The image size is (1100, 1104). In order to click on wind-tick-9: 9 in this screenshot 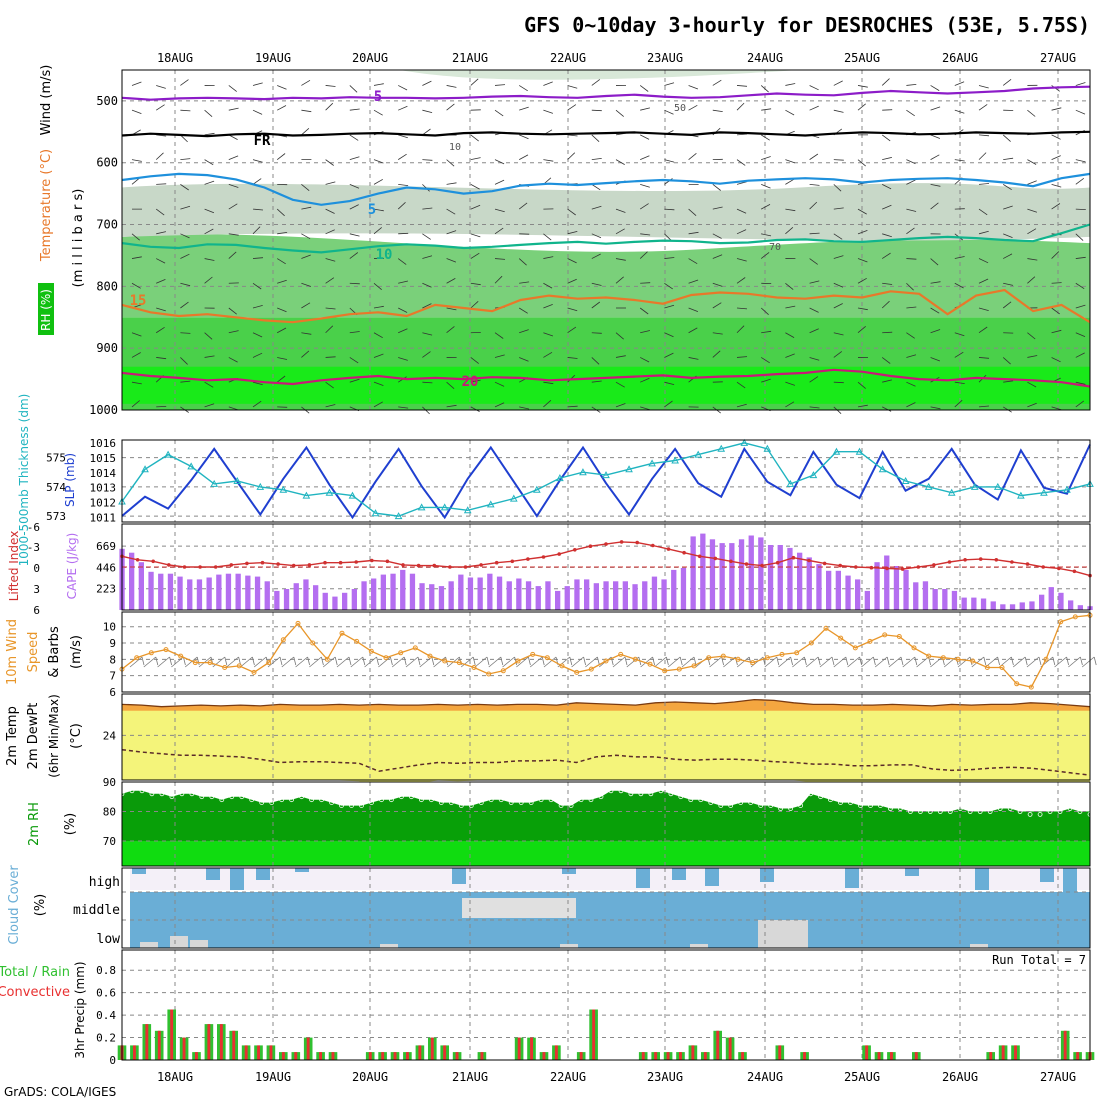, I will do `click(112, 643)`.